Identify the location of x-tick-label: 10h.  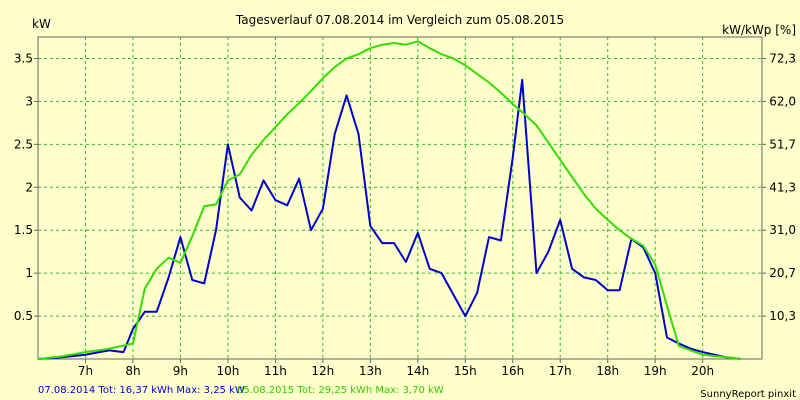
(227, 371).